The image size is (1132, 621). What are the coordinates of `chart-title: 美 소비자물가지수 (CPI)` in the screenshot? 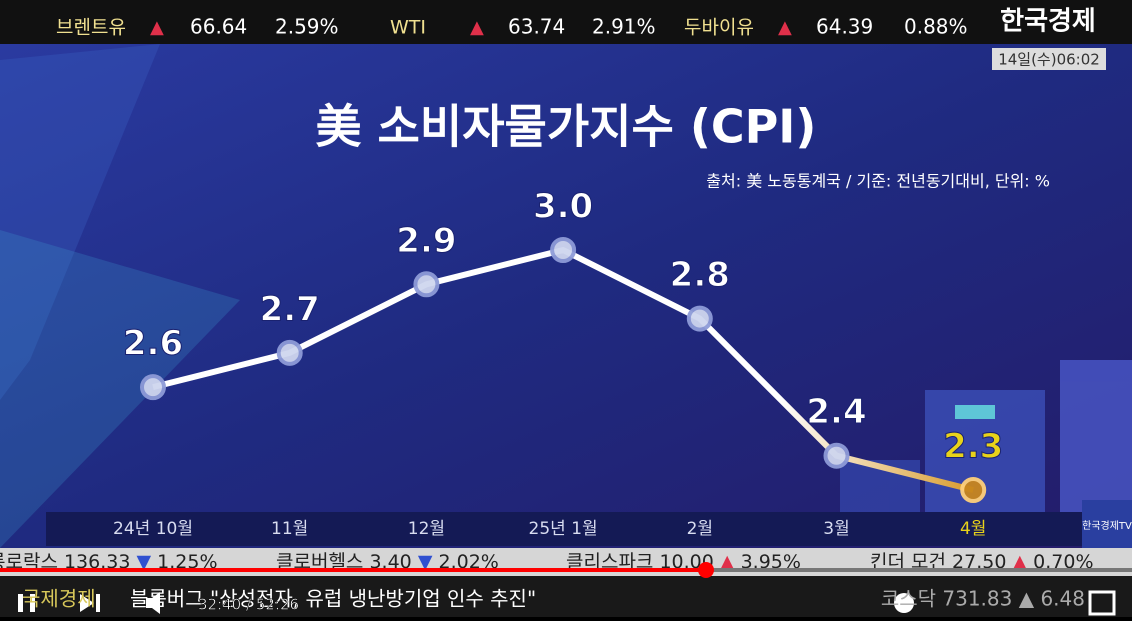 It's located at (566, 127).